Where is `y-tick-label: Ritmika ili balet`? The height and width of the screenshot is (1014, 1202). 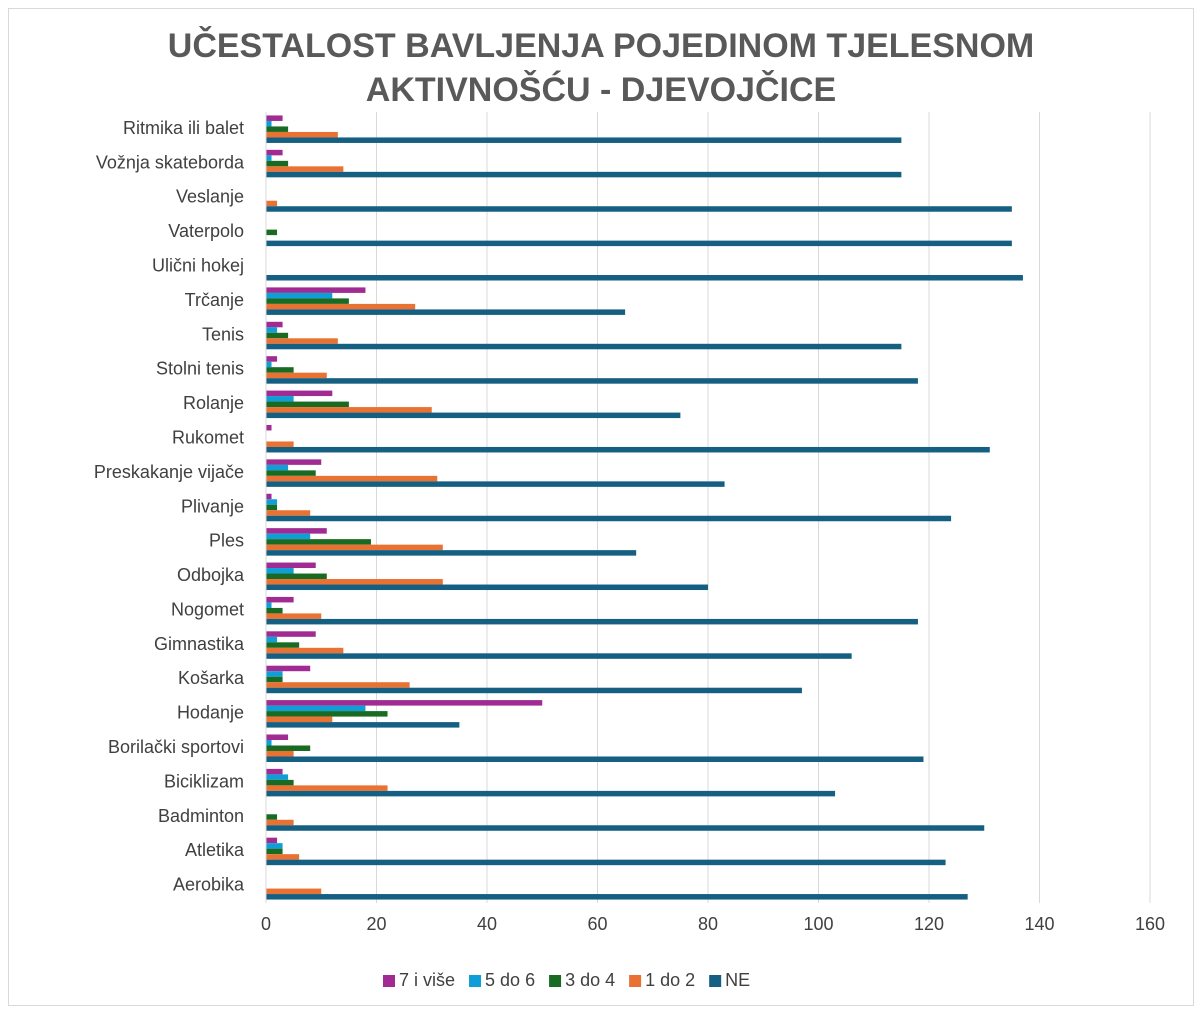 y-tick-label: Ritmika ili balet is located at coordinates (183, 128).